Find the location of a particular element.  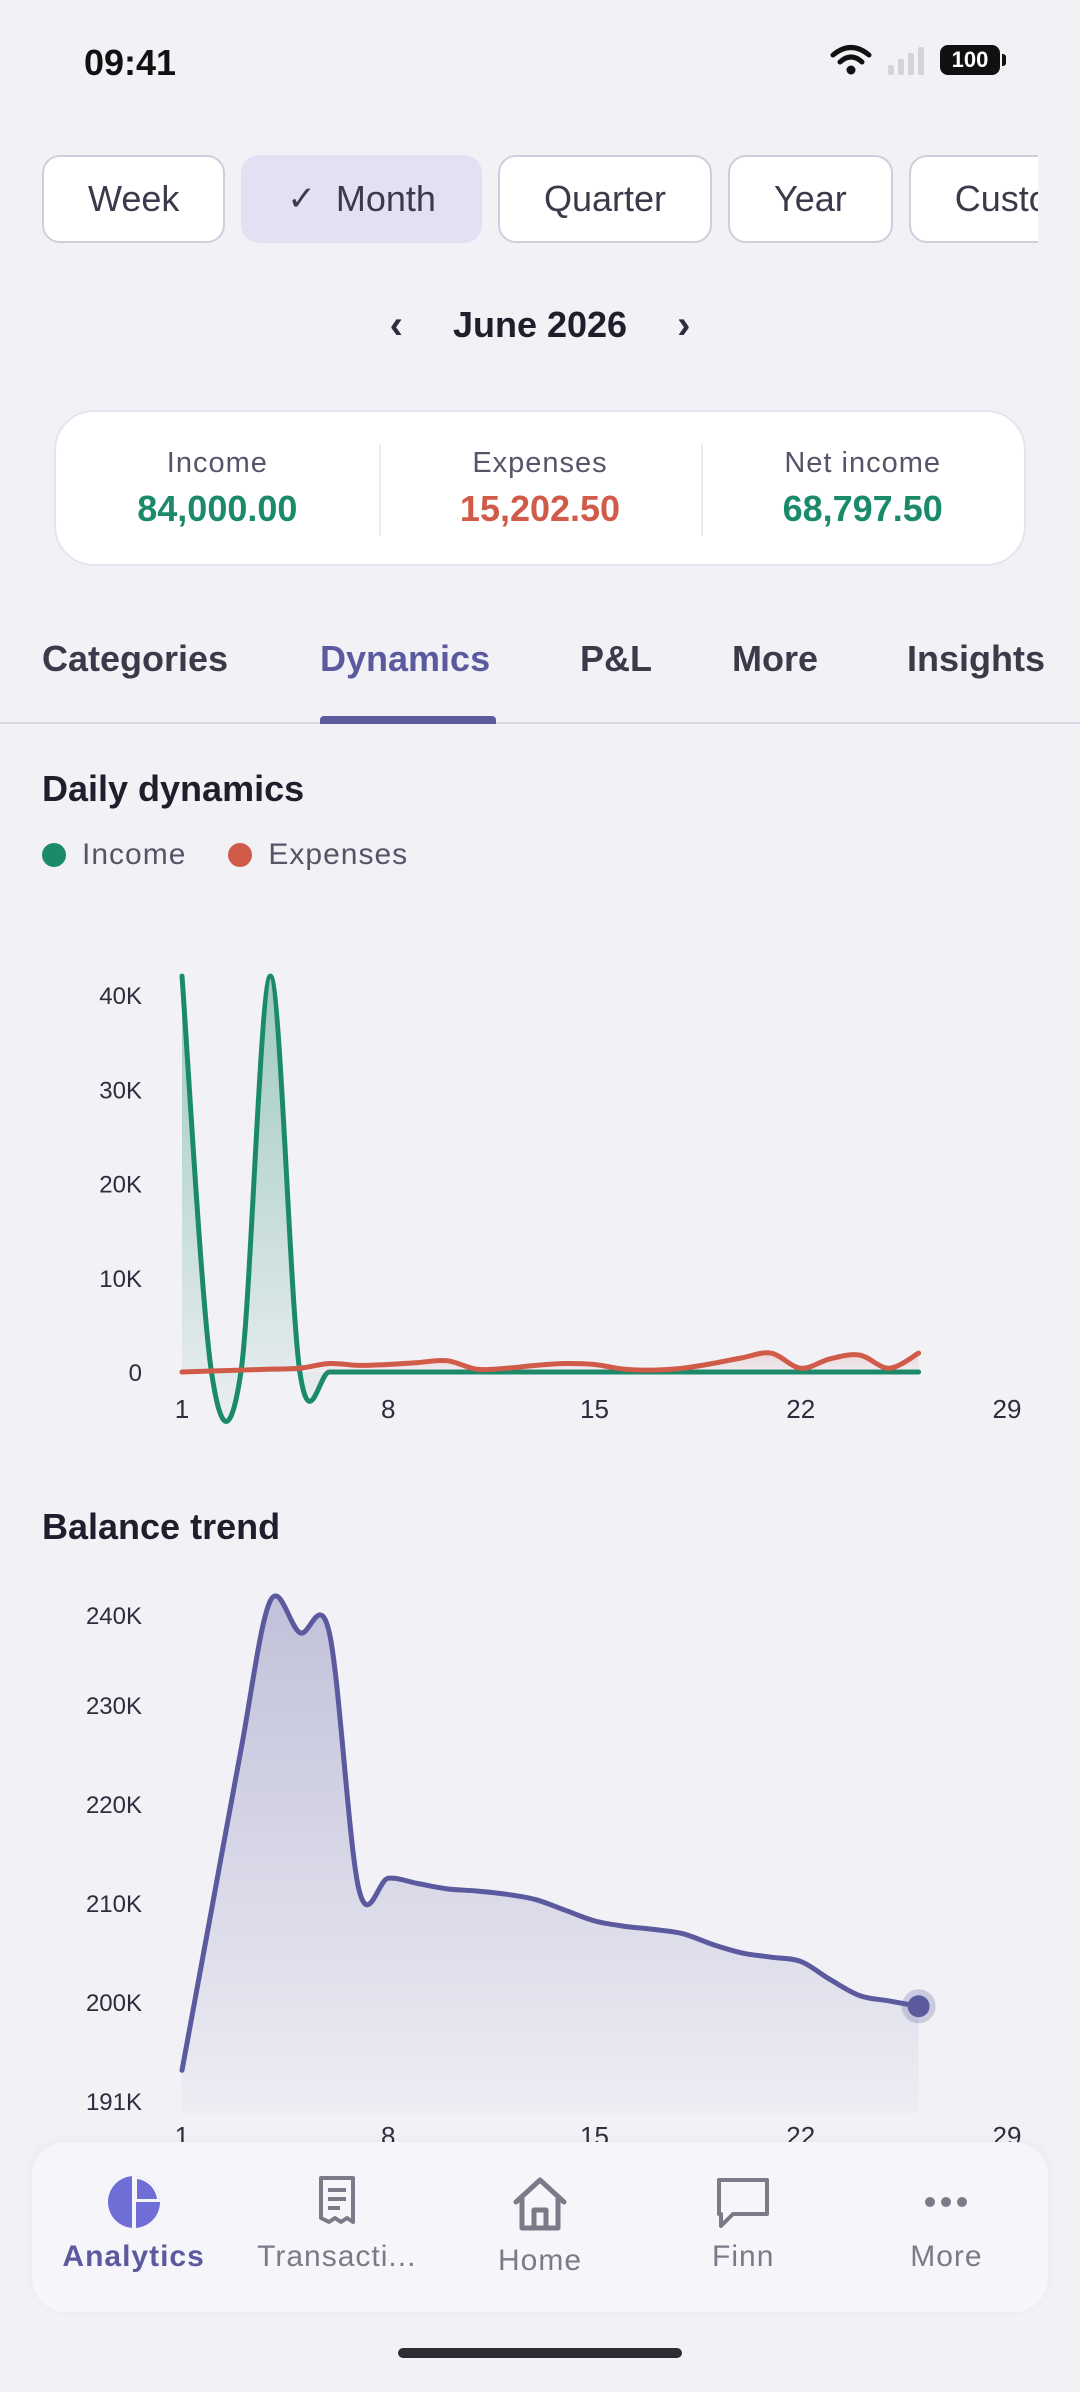

series-area-balance is located at coordinates (550, 1854).